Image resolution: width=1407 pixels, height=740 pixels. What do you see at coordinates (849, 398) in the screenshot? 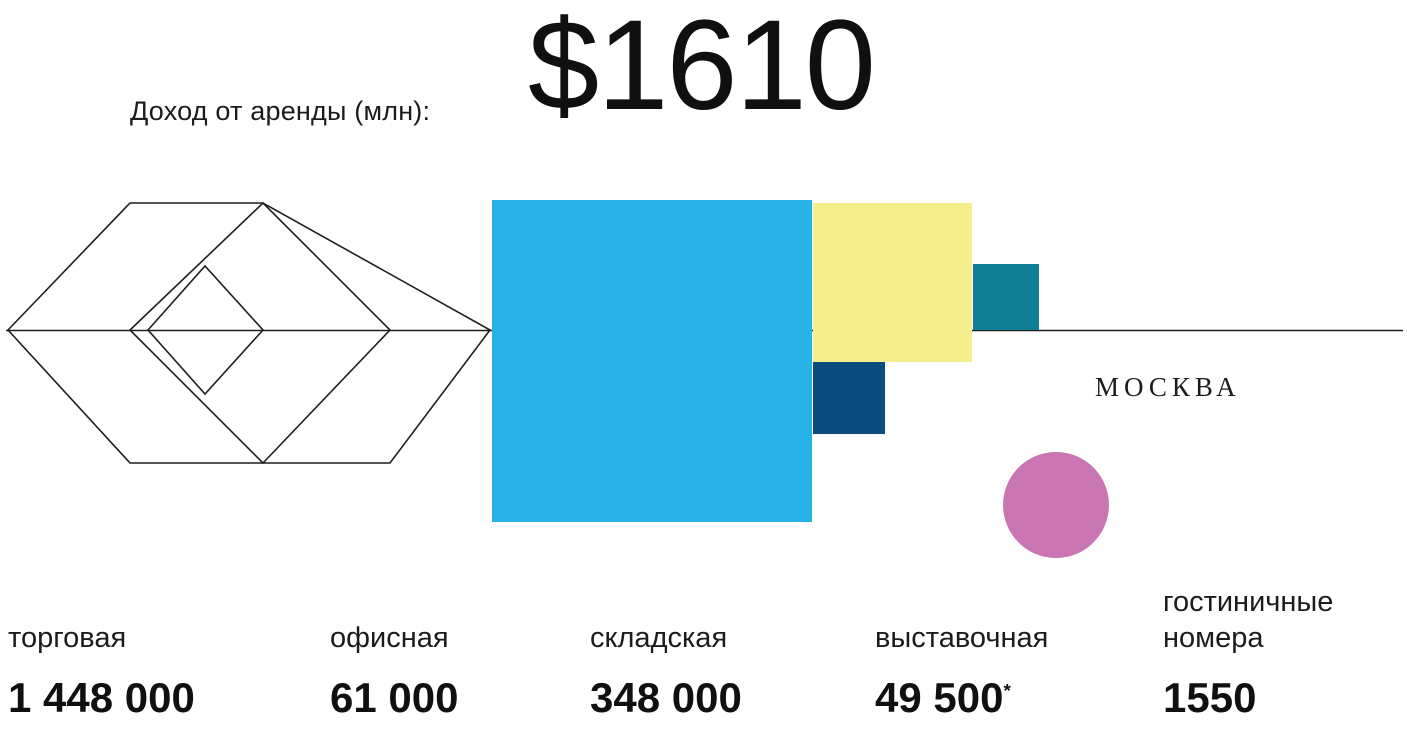
I see `area-square-ofisnaya` at bounding box center [849, 398].